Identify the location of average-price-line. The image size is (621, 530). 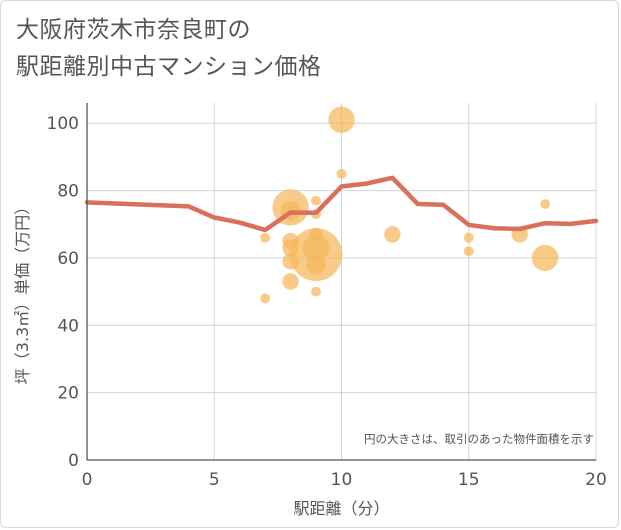
(341, 204).